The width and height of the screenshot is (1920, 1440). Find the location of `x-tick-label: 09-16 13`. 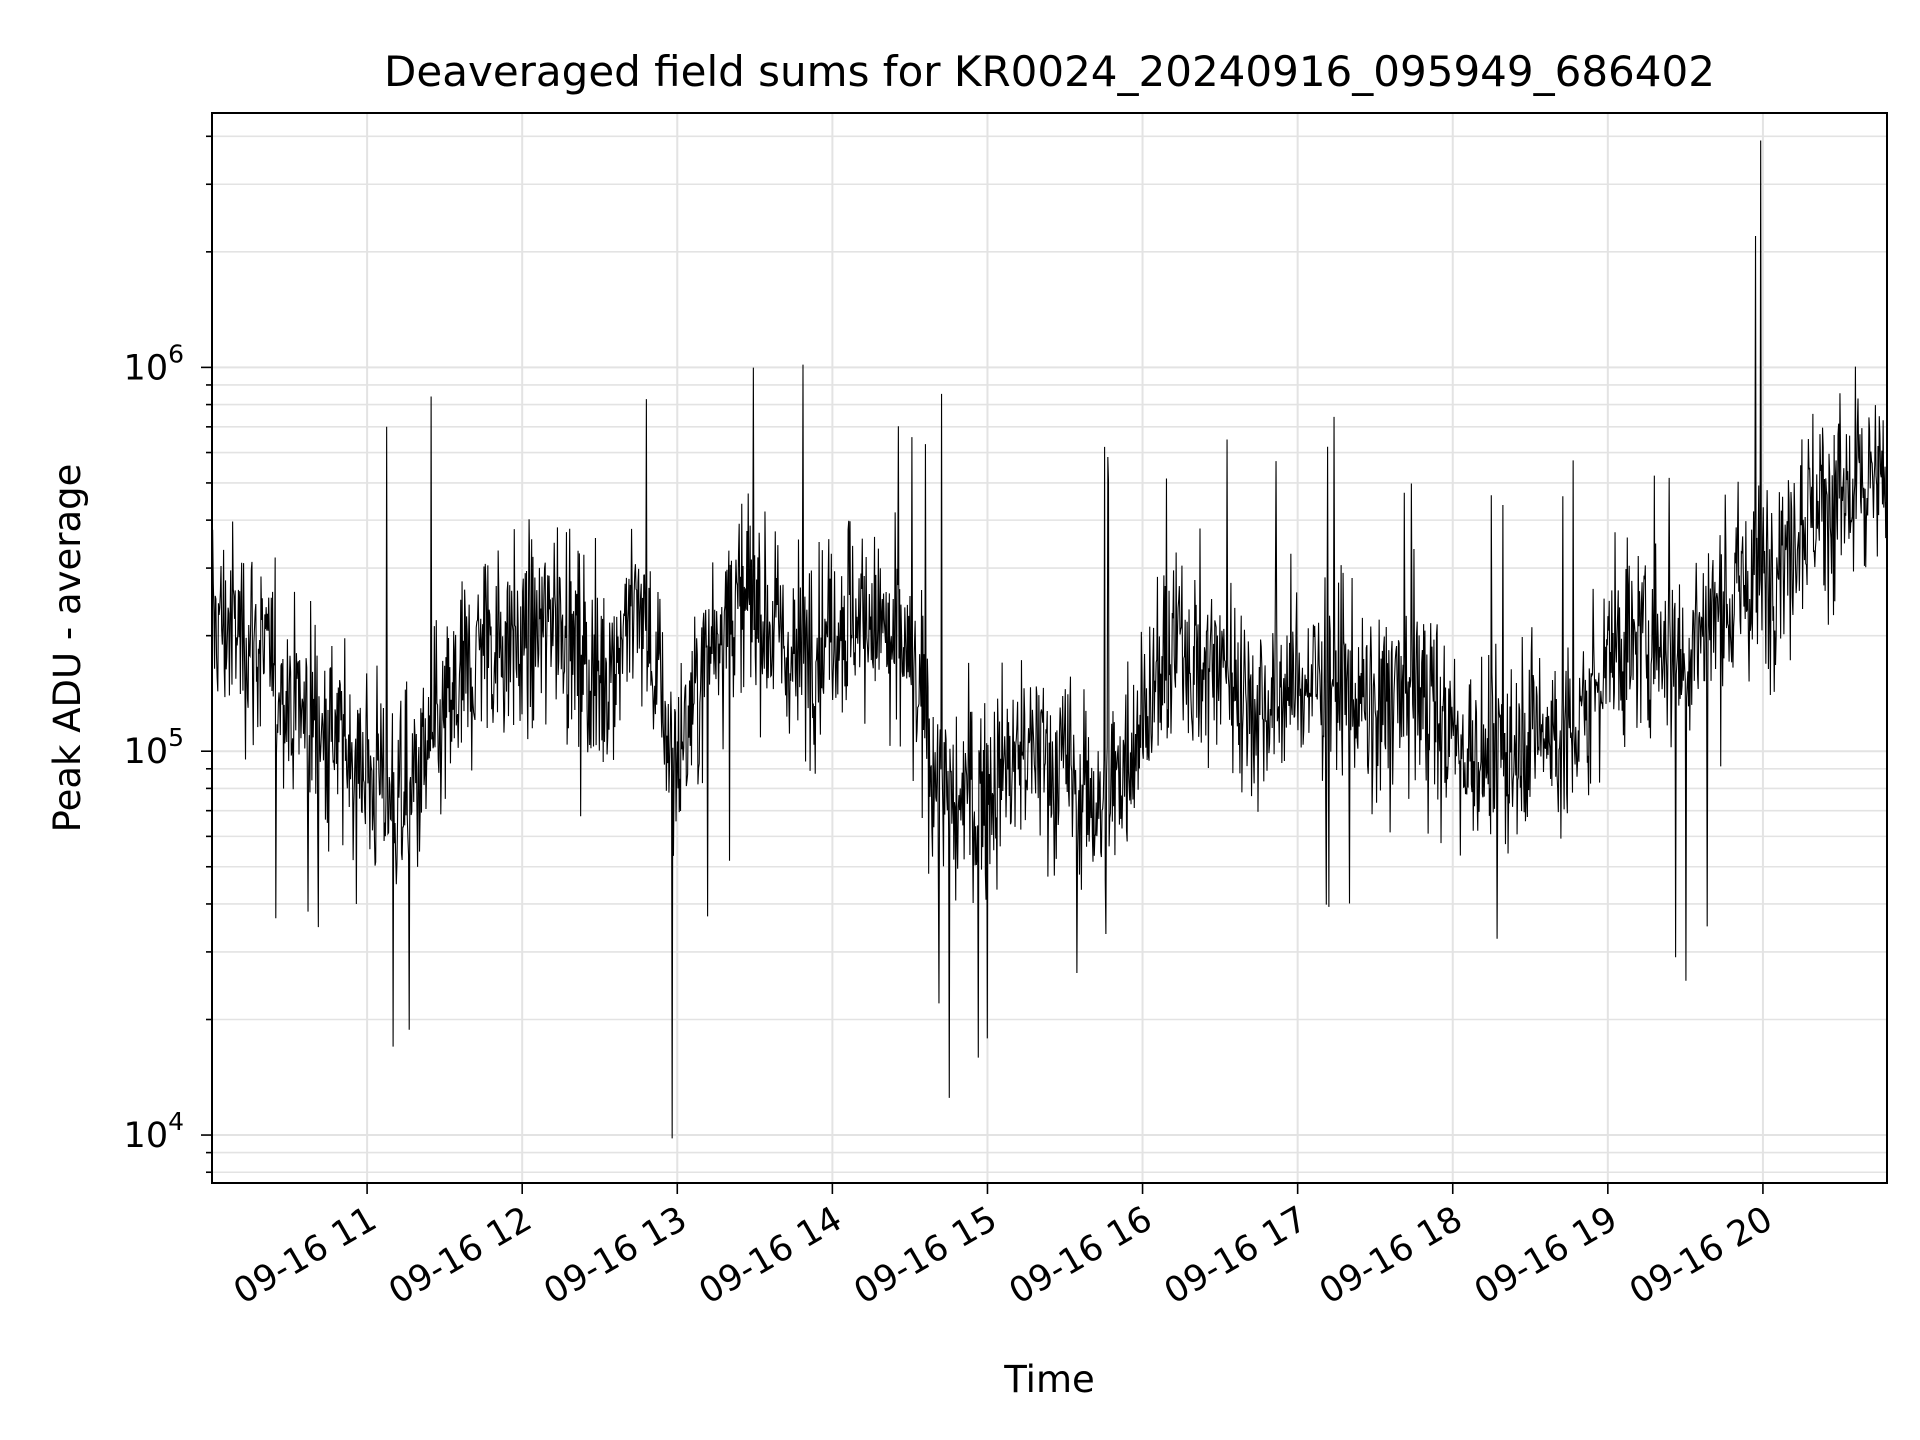

x-tick-label: 09-16 13 is located at coordinates (615, 1255).